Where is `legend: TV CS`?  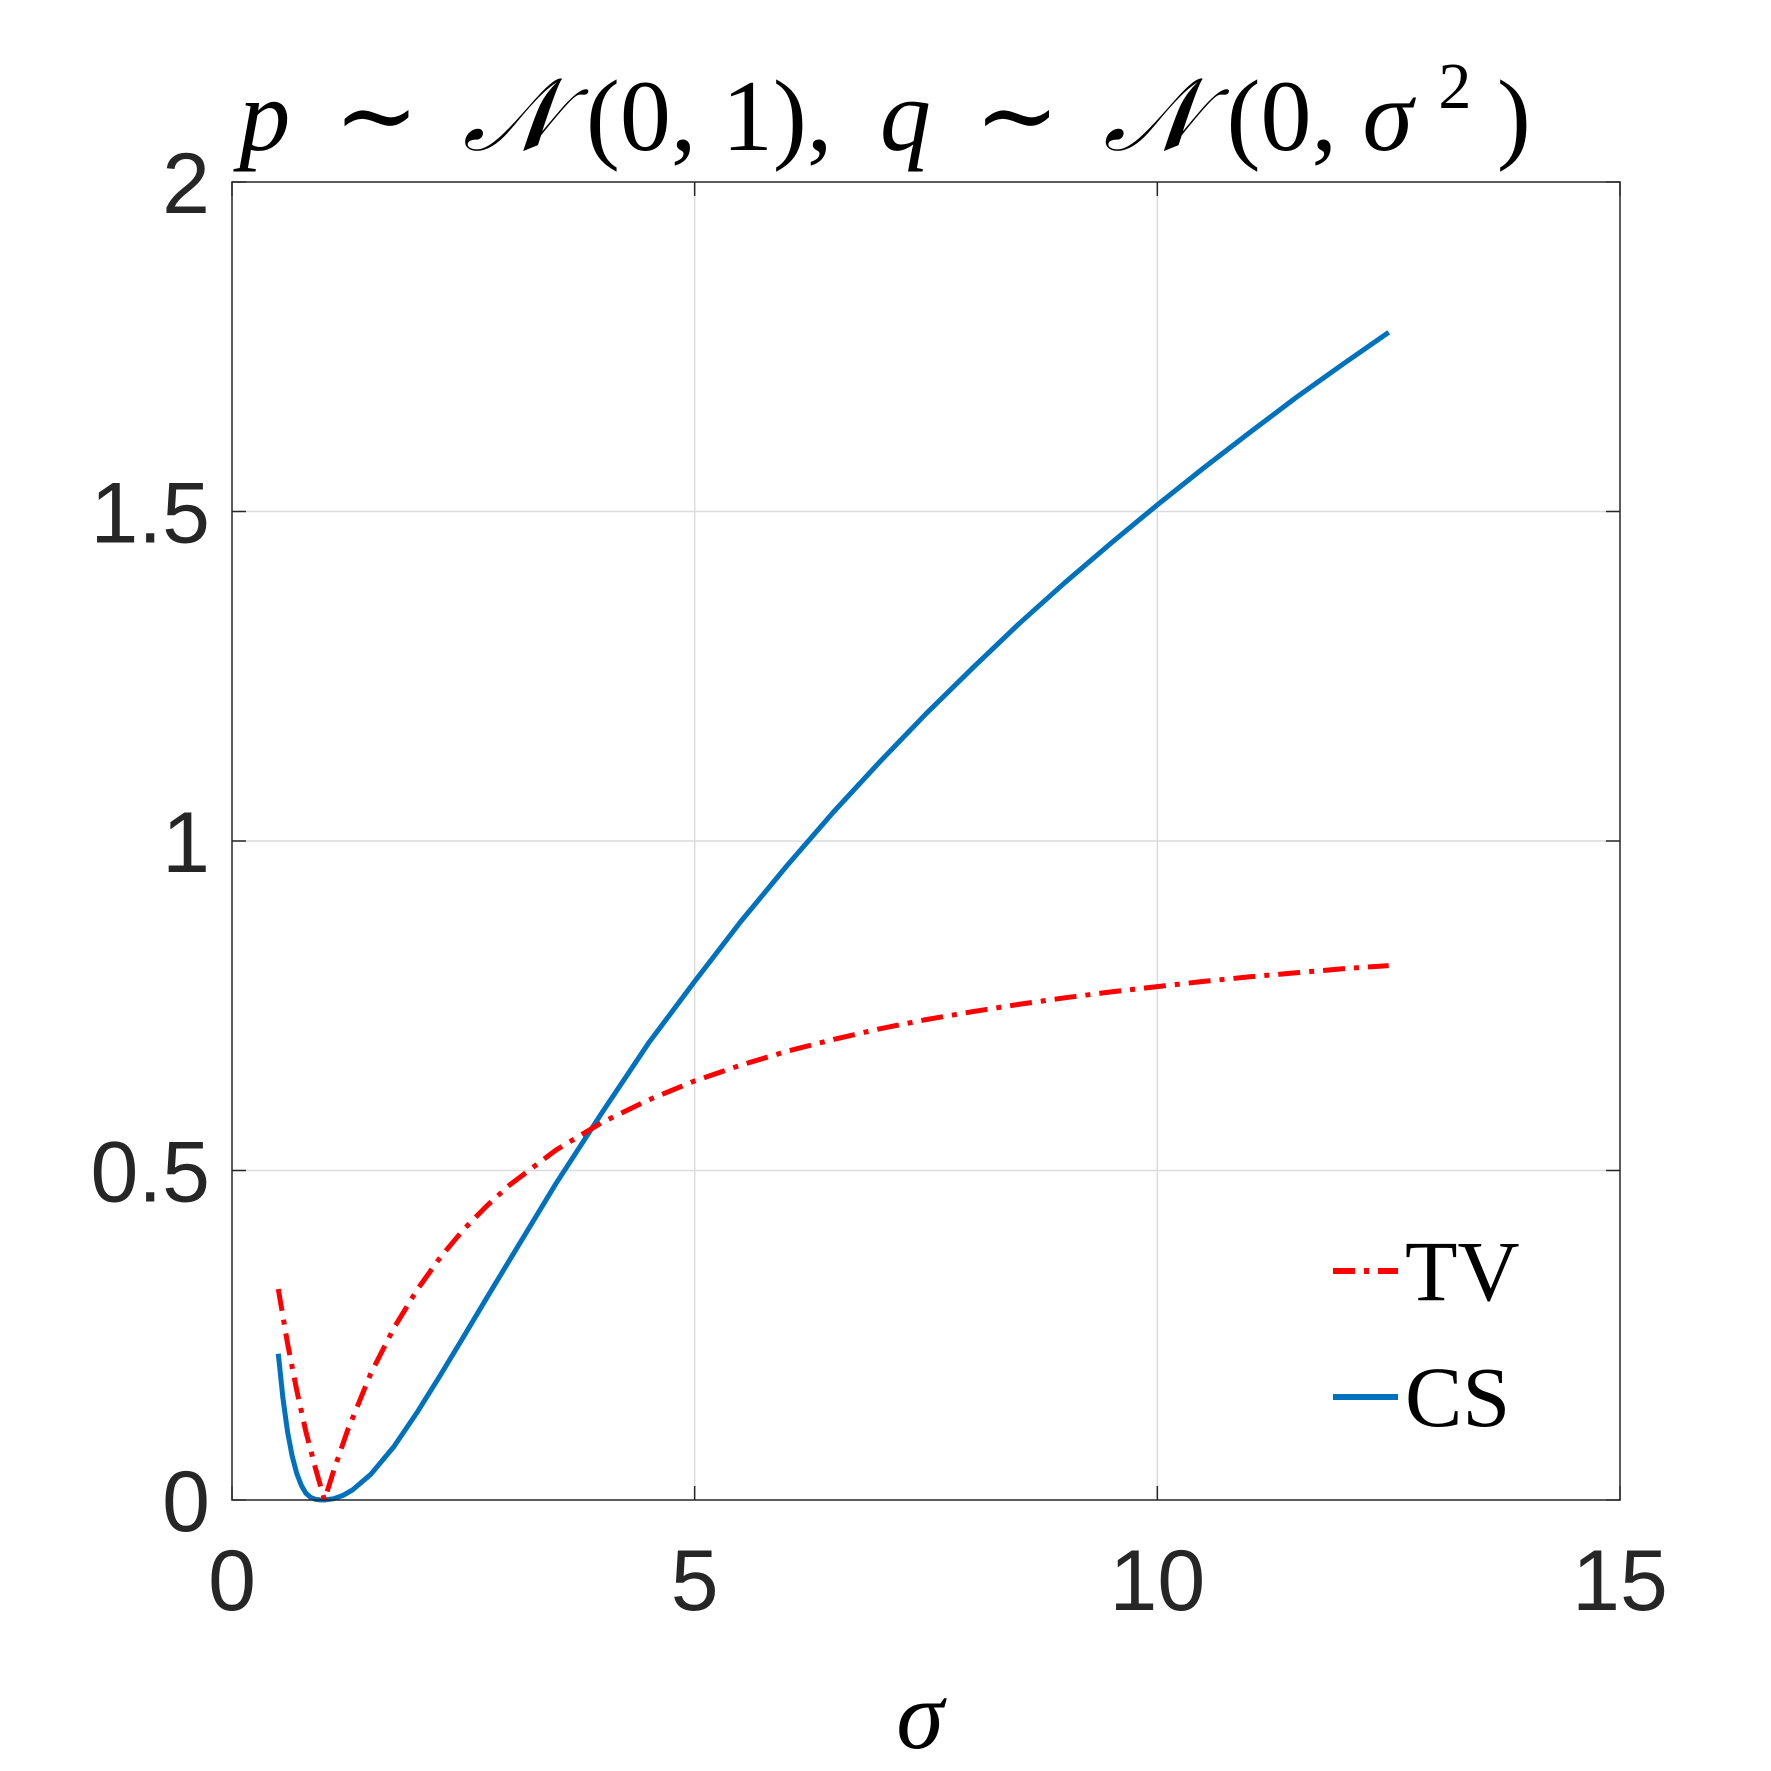 legend: TV CS is located at coordinates (1426, 1334).